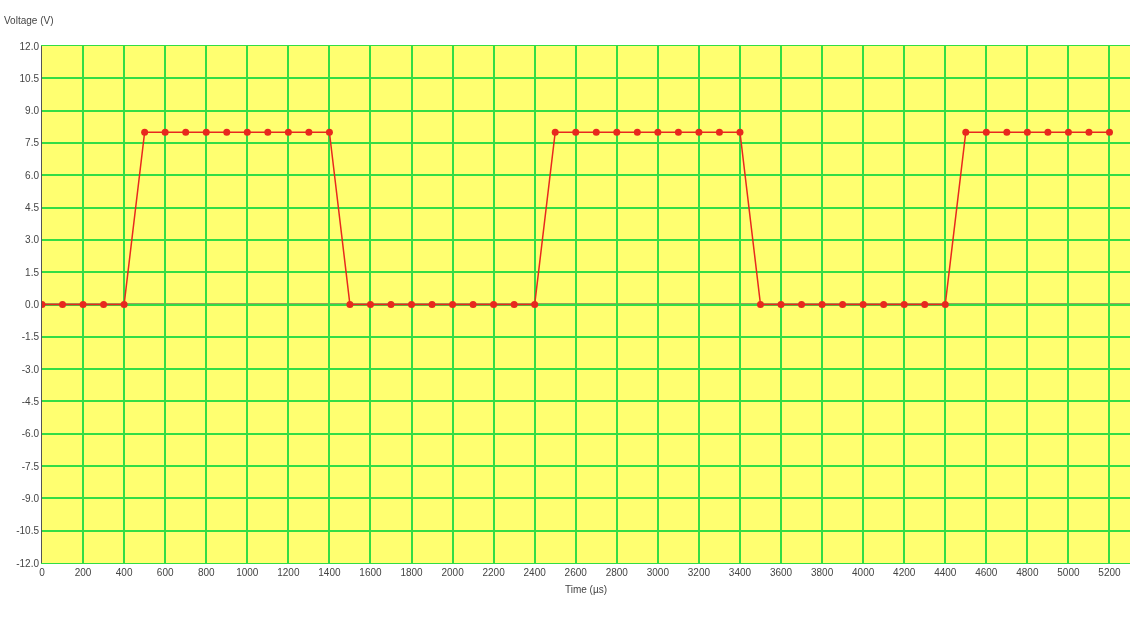  I want to click on x-tick-label: 5000, so click(1068, 572).